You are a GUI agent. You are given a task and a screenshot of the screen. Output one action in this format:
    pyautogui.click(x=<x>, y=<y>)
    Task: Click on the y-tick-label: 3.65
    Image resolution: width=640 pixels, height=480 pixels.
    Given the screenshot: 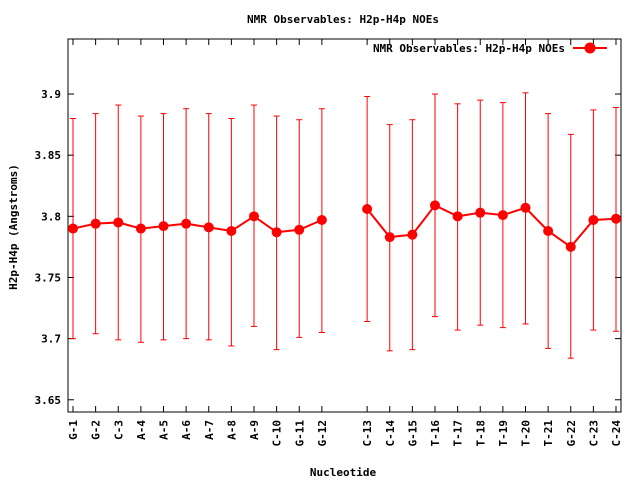 What is the action you would take?
    pyautogui.click(x=48, y=400)
    